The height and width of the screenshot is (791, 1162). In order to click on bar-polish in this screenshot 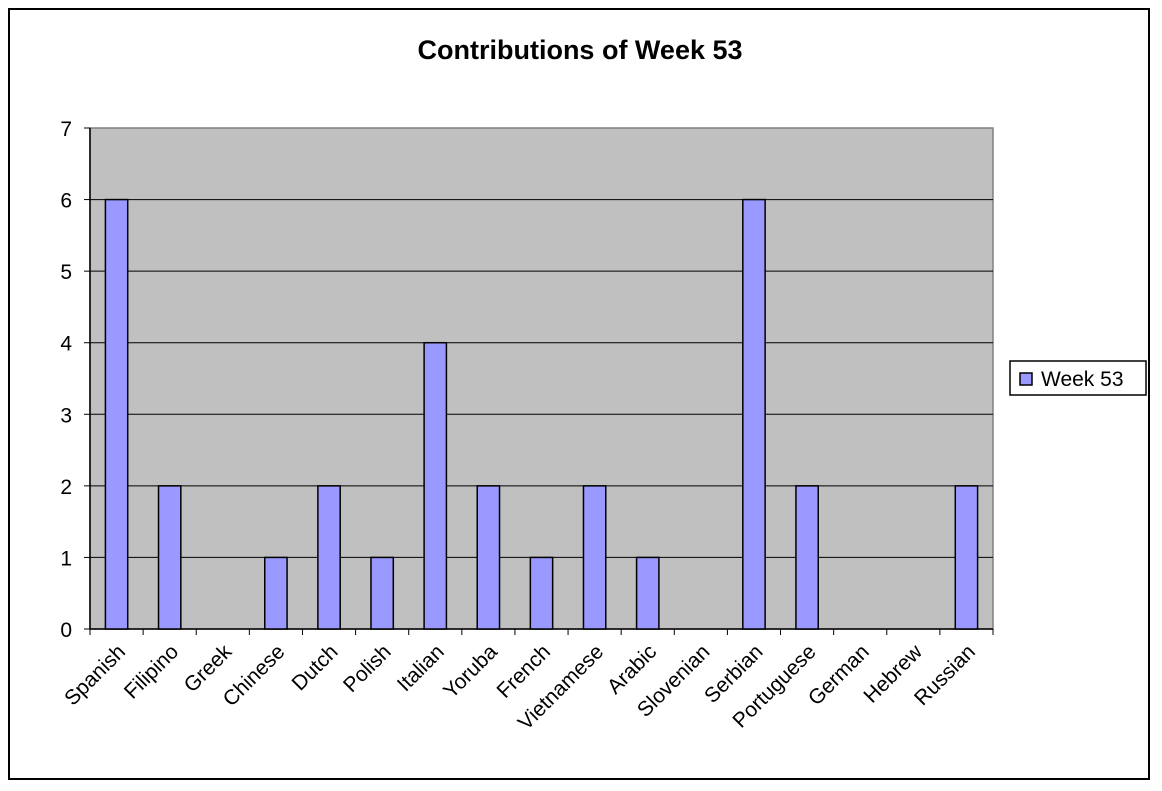, I will do `click(382, 593)`.